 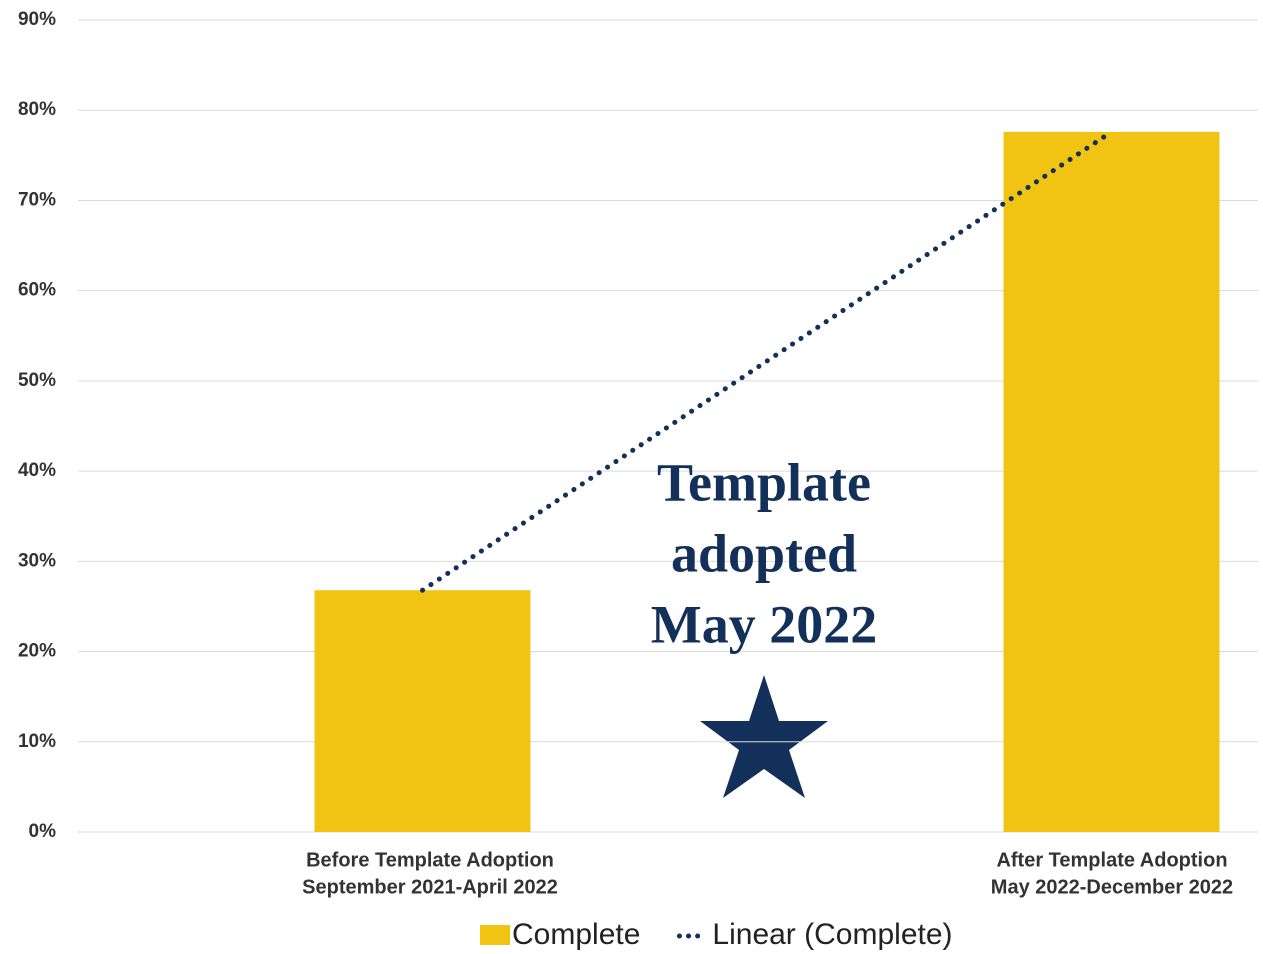 I want to click on y-tick-label: 70%, so click(x=37, y=199).